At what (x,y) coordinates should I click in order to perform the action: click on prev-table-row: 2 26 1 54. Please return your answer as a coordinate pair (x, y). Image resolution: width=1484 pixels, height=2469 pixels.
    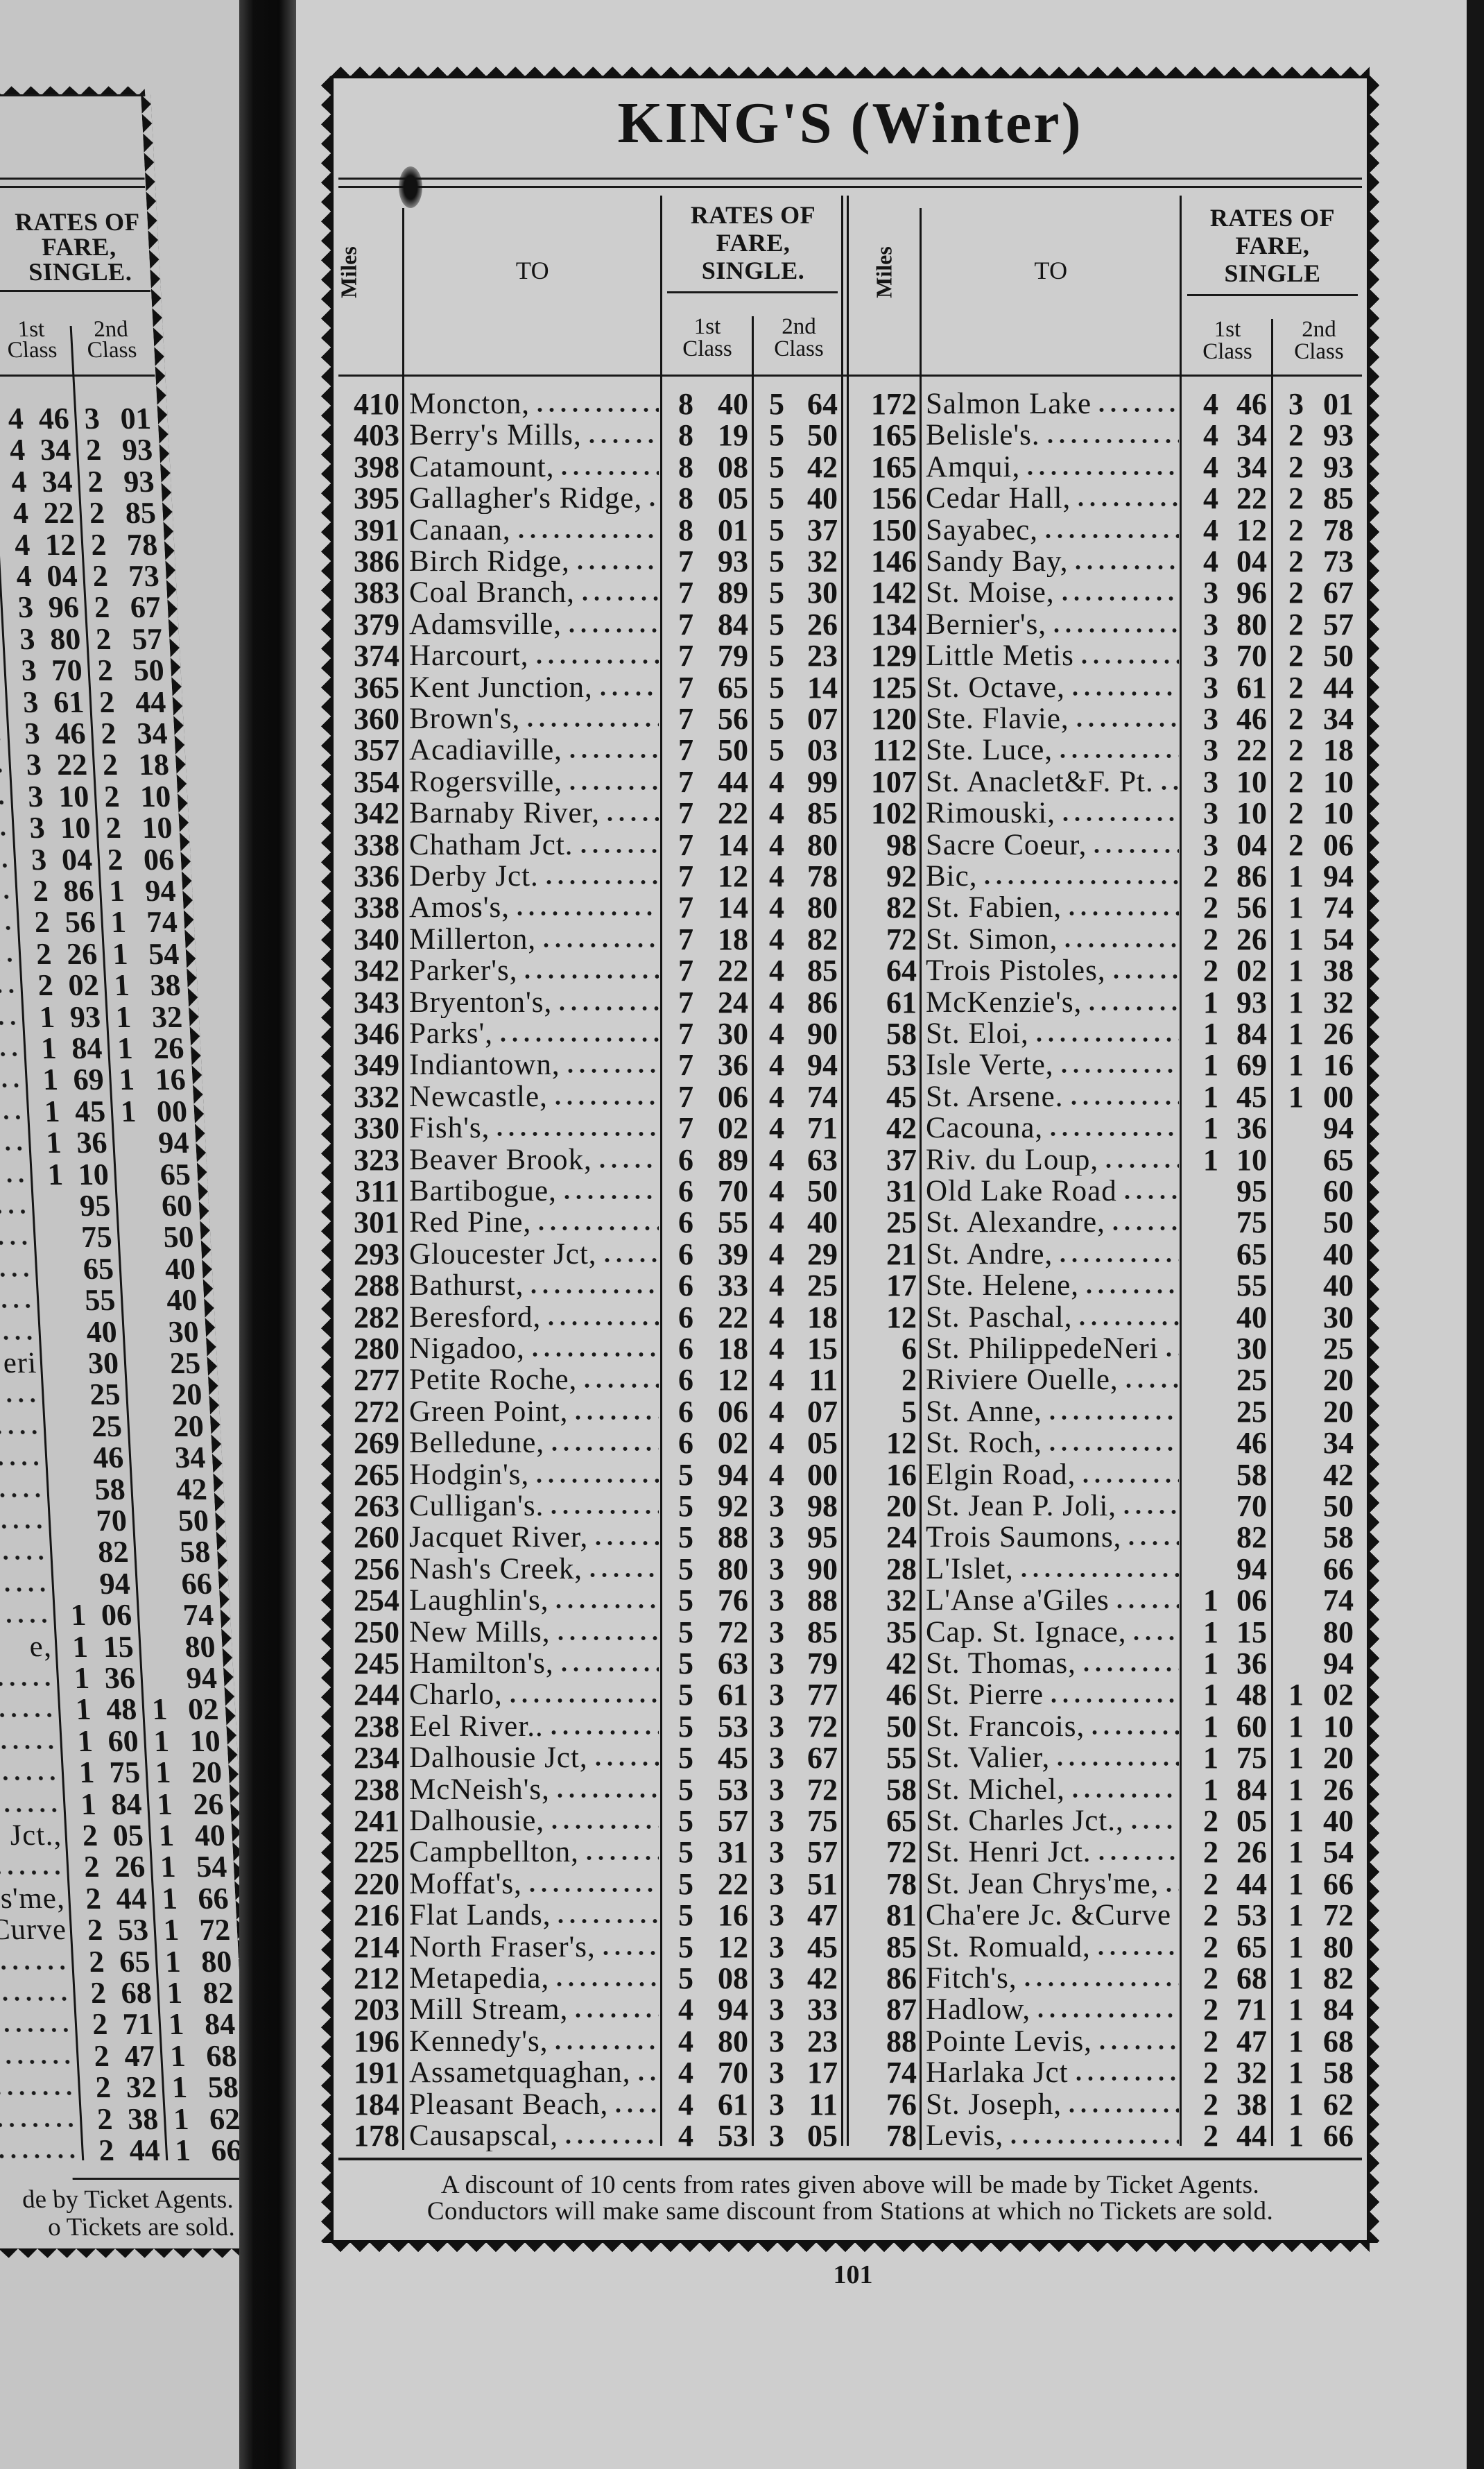
    Looking at the image, I should click on (90, 954).